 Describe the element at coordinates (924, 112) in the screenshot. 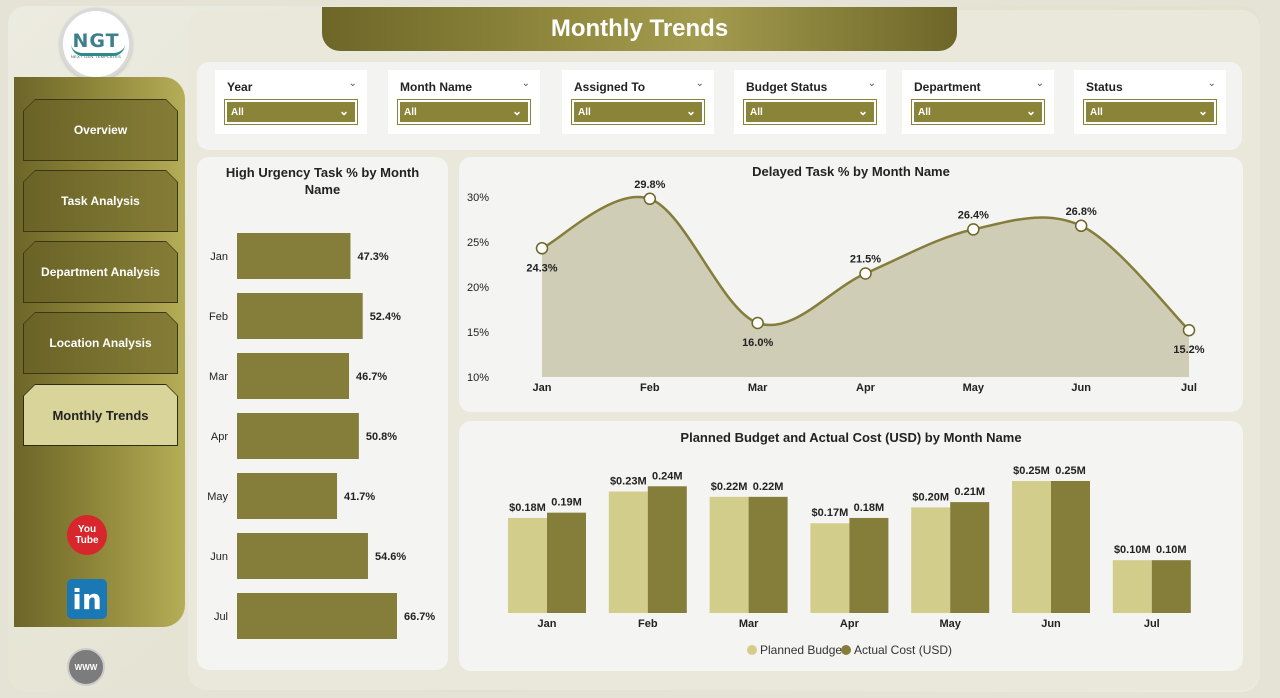

I see `filter-department-value: All` at that location.